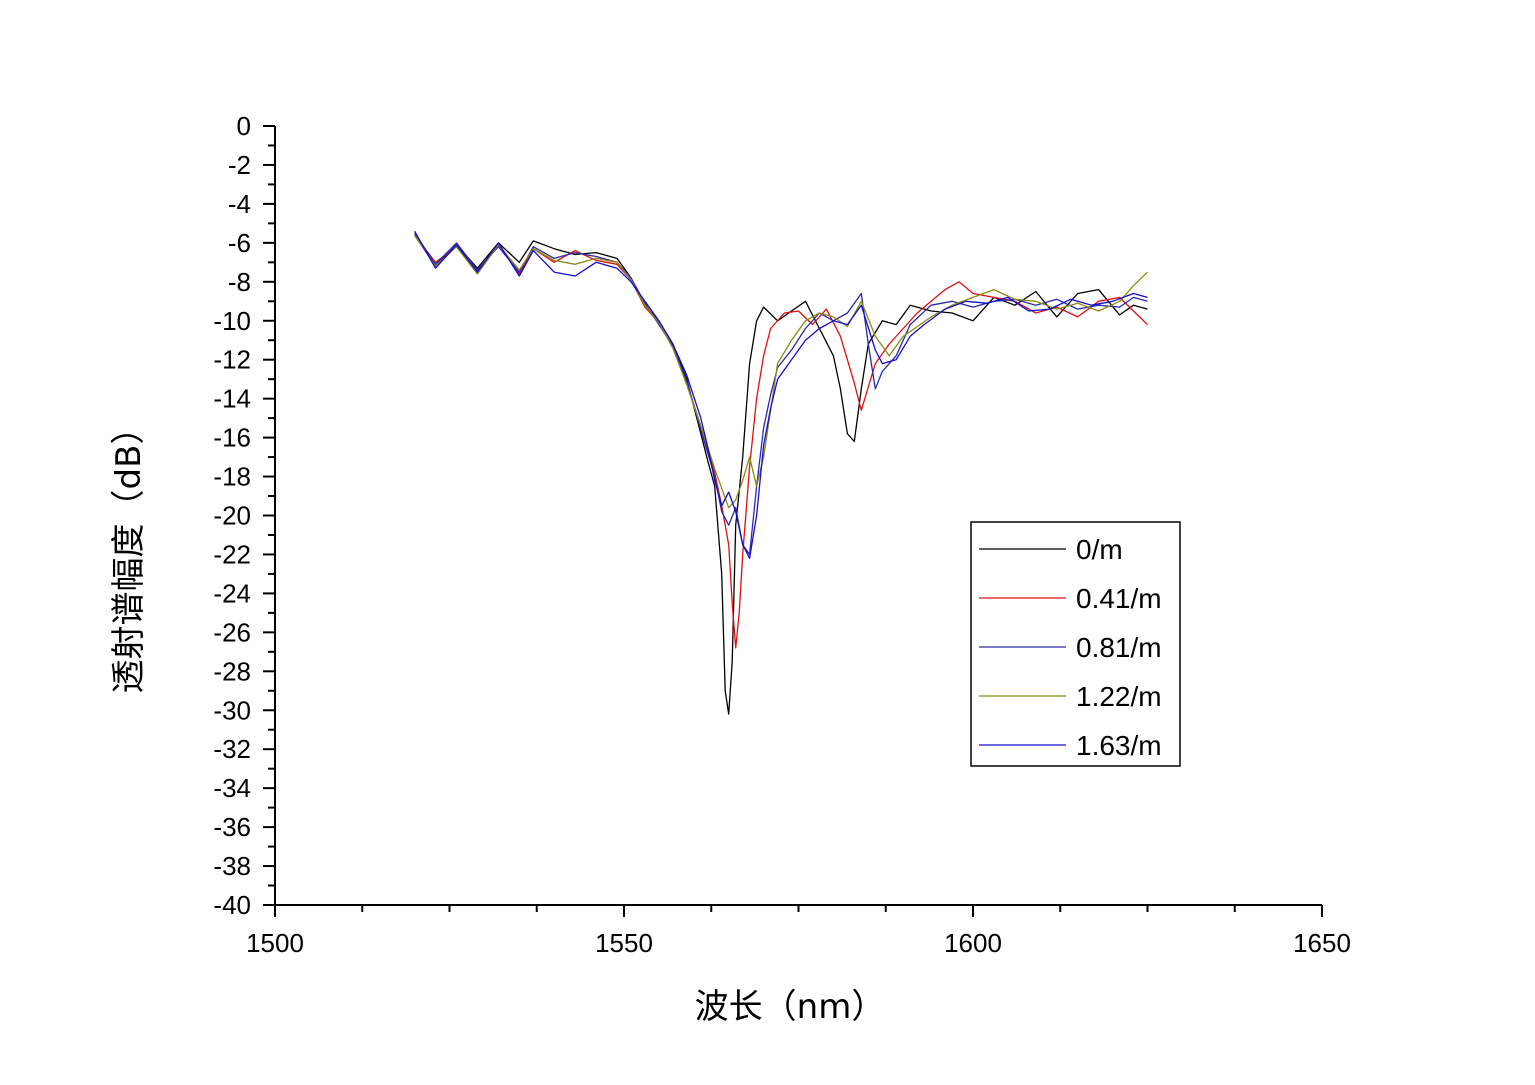 The height and width of the screenshot is (1085, 1535). Describe the element at coordinates (239, 243) in the screenshot. I see `y-tick-label: -6` at that location.